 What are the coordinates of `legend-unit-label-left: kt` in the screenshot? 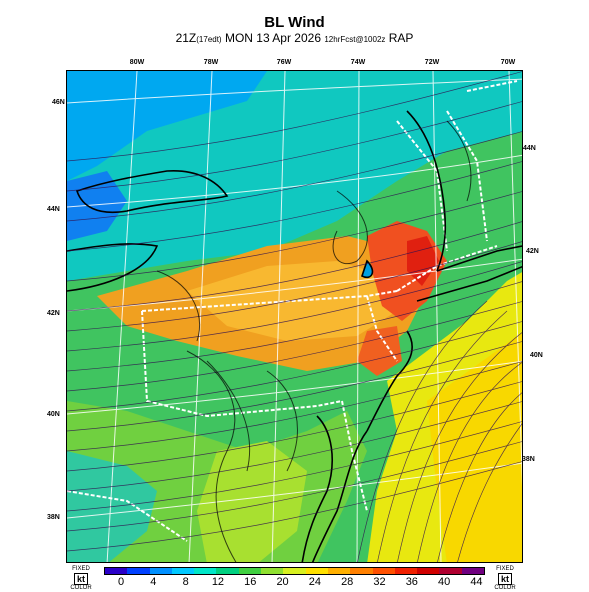 It's located at (80, 579).